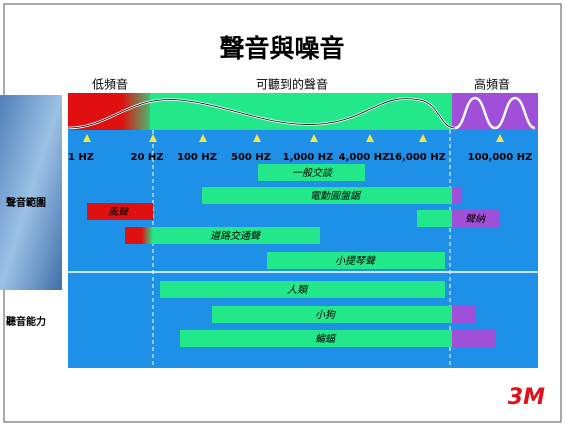 This screenshot has width=565, height=430. I want to click on range-label: 風聲, so click(119, 212).